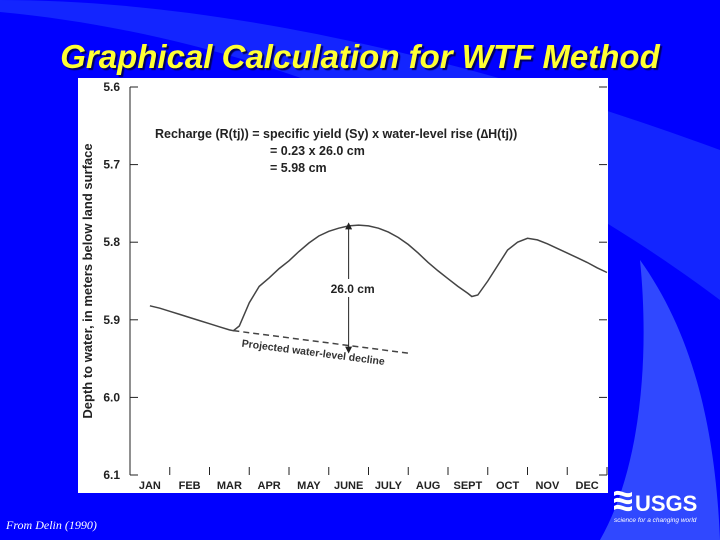  Describe the element at coordinates (111, 87) in the screenshot. I see `y-tick-label: 5.6` at that location.